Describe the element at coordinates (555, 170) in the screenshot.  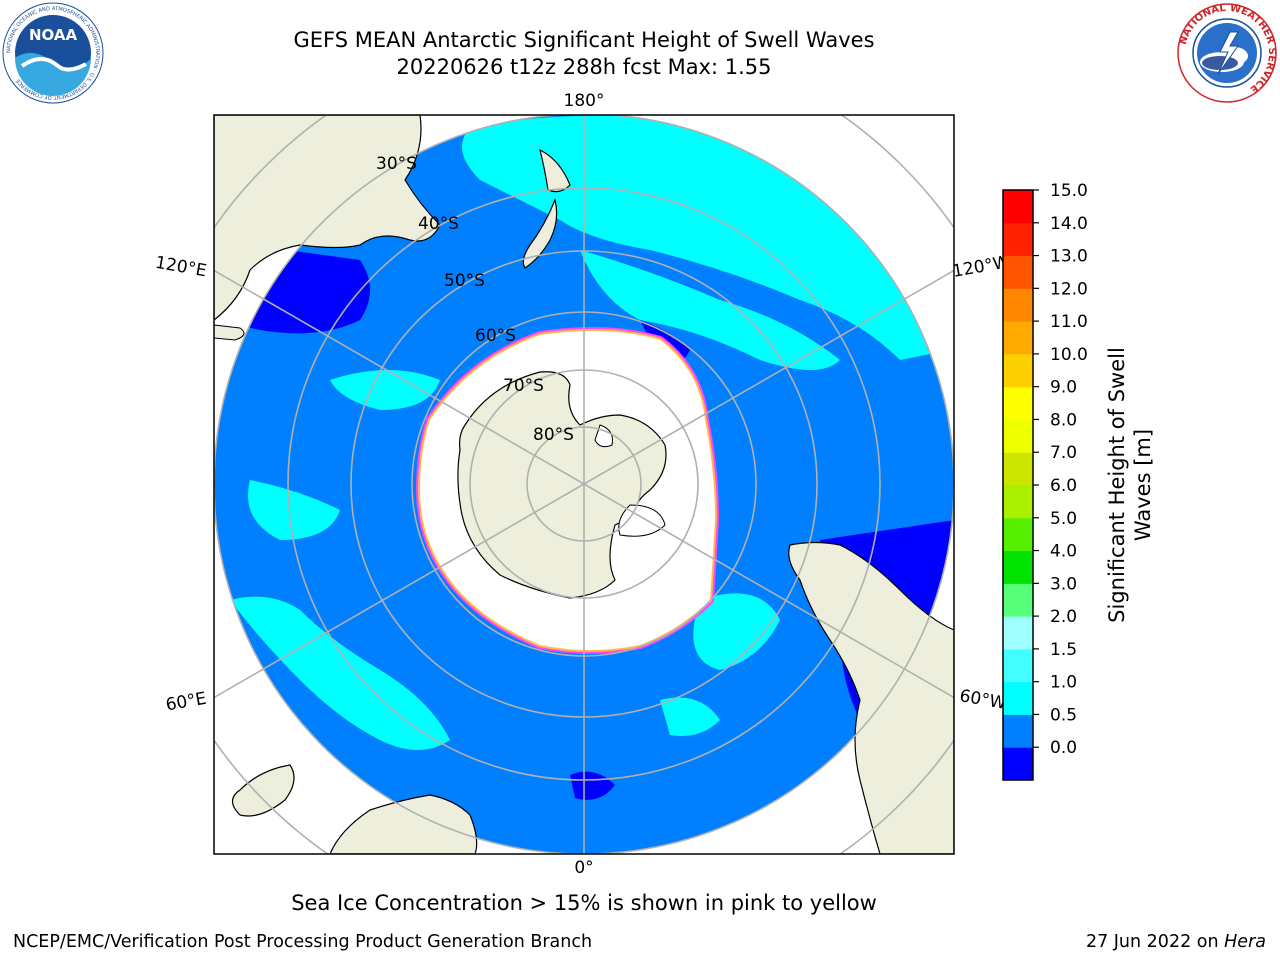
I see `new-zealand-north` at that location.